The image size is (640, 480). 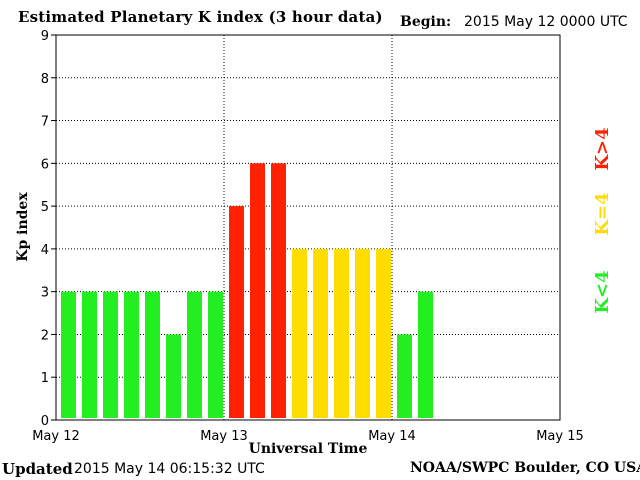 I want to click on x-axis-label: Universal Time, so click(x=308, y=449).